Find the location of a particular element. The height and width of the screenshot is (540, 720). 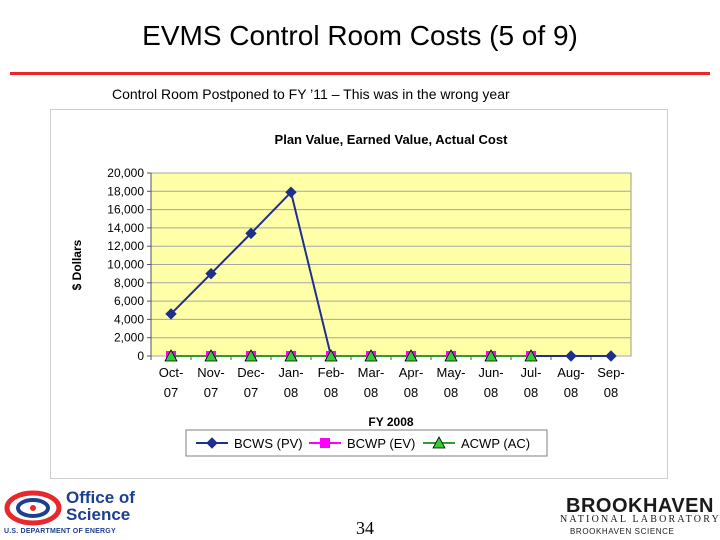

y-tick-label: 0 is located at coordinates (140, 356).